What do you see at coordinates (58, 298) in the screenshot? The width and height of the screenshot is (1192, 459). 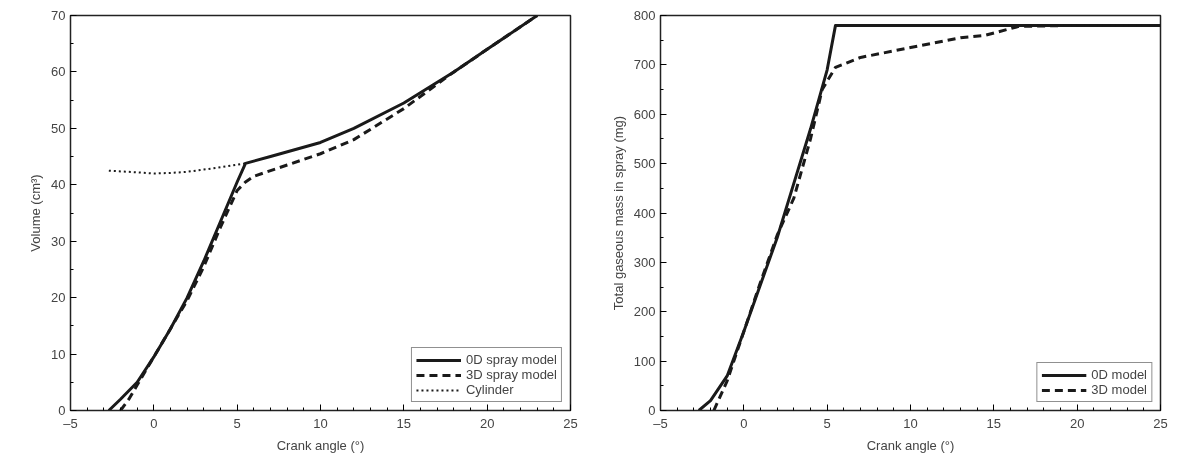 I see `y-tick-label: 20` at bounding box center [58, 298].